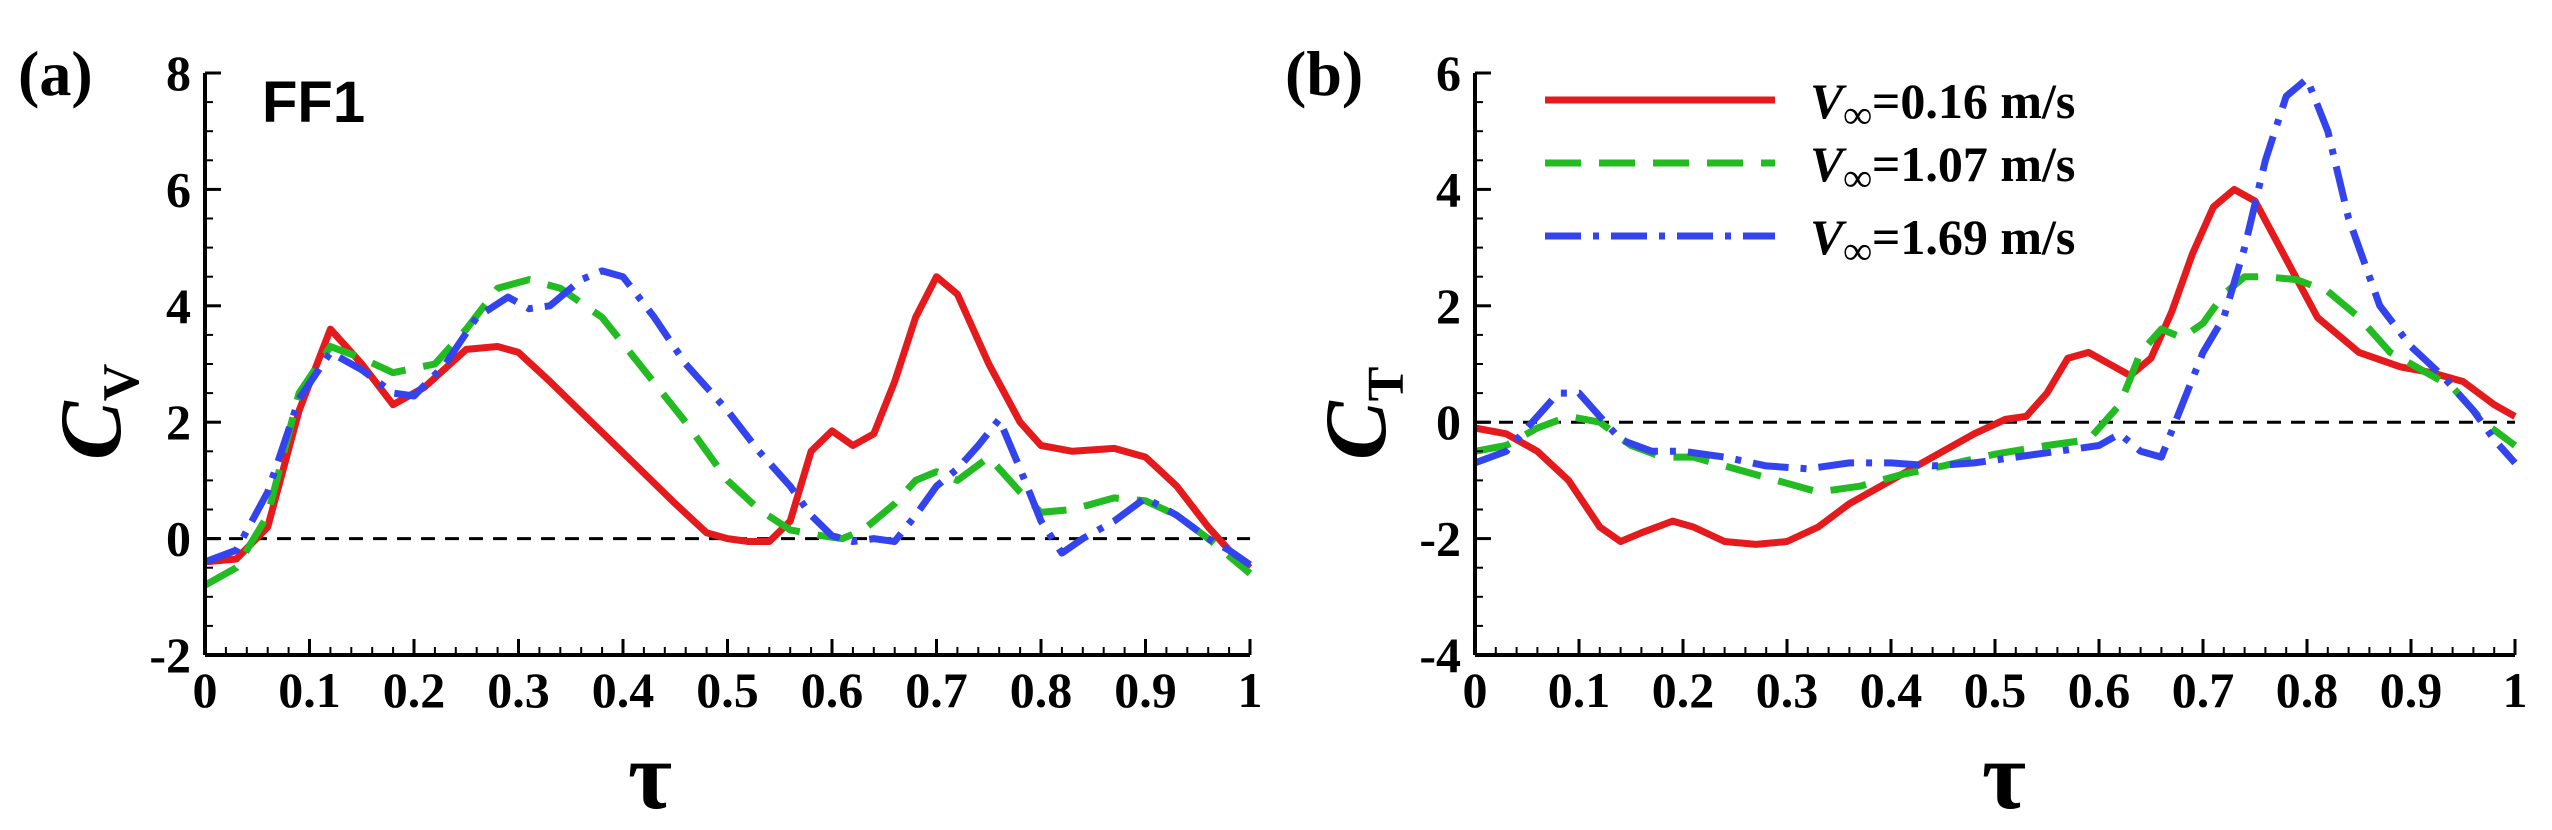 This screenshot has width=2552, height=830. What do you see at coordinates (1787, 690) in the screenshot?
I see `panel-b-x-tick-label: 0.3` at bounding box center [1787, 690].